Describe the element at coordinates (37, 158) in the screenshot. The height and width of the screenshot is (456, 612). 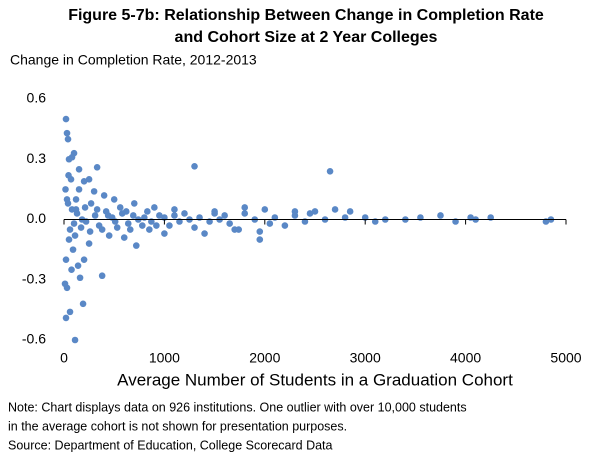
I see `y-tick-label: 0.3` at that location.